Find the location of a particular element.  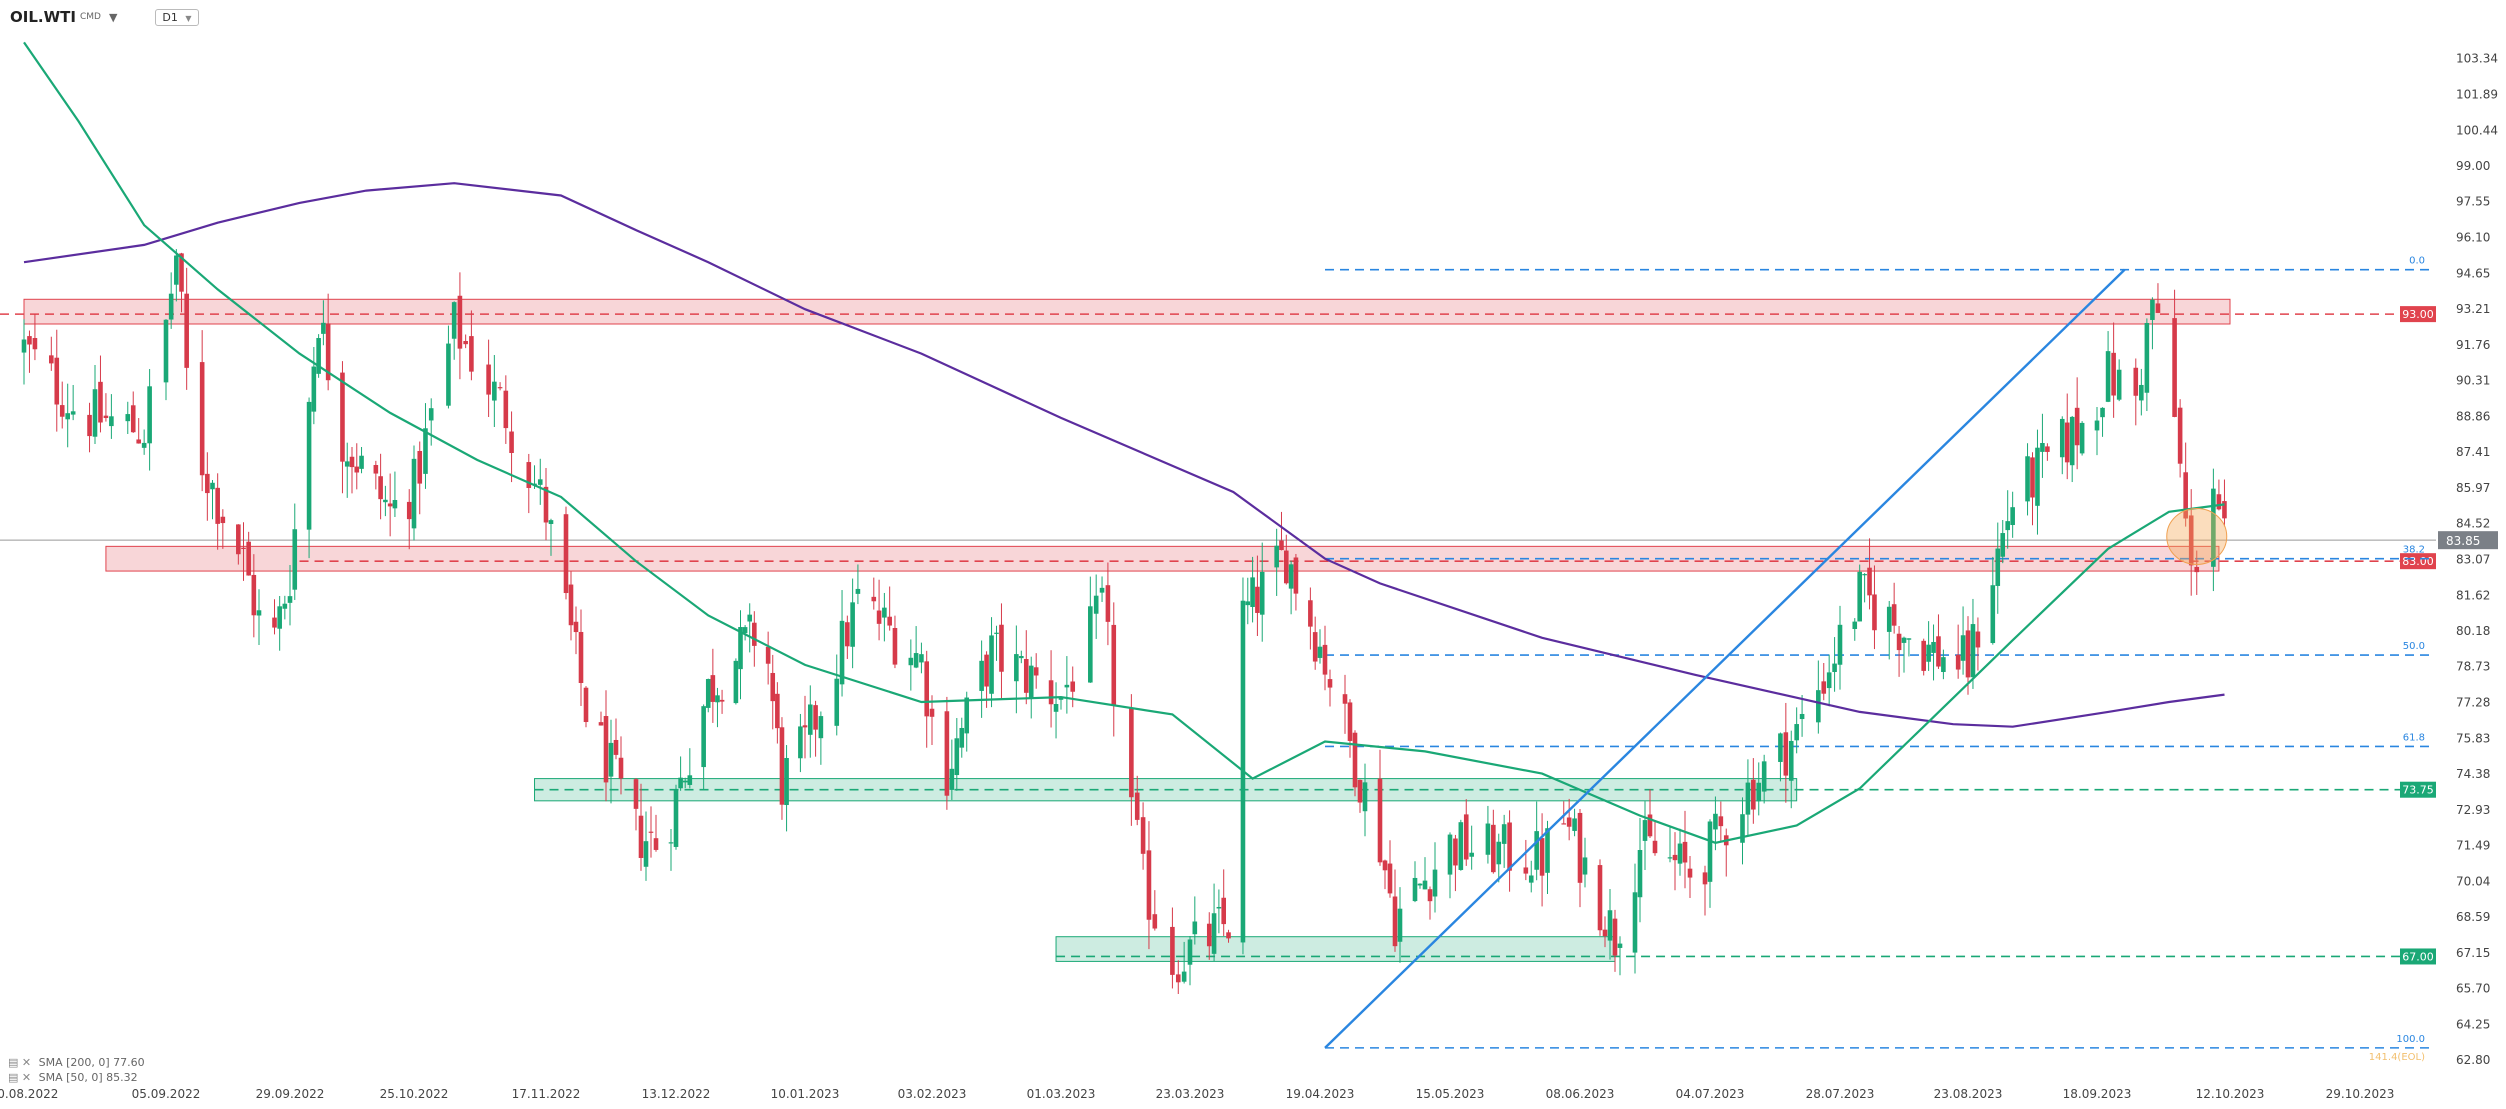

sma200-settings-icon: ▤ ✕ is located at coordinates (20, 1062).